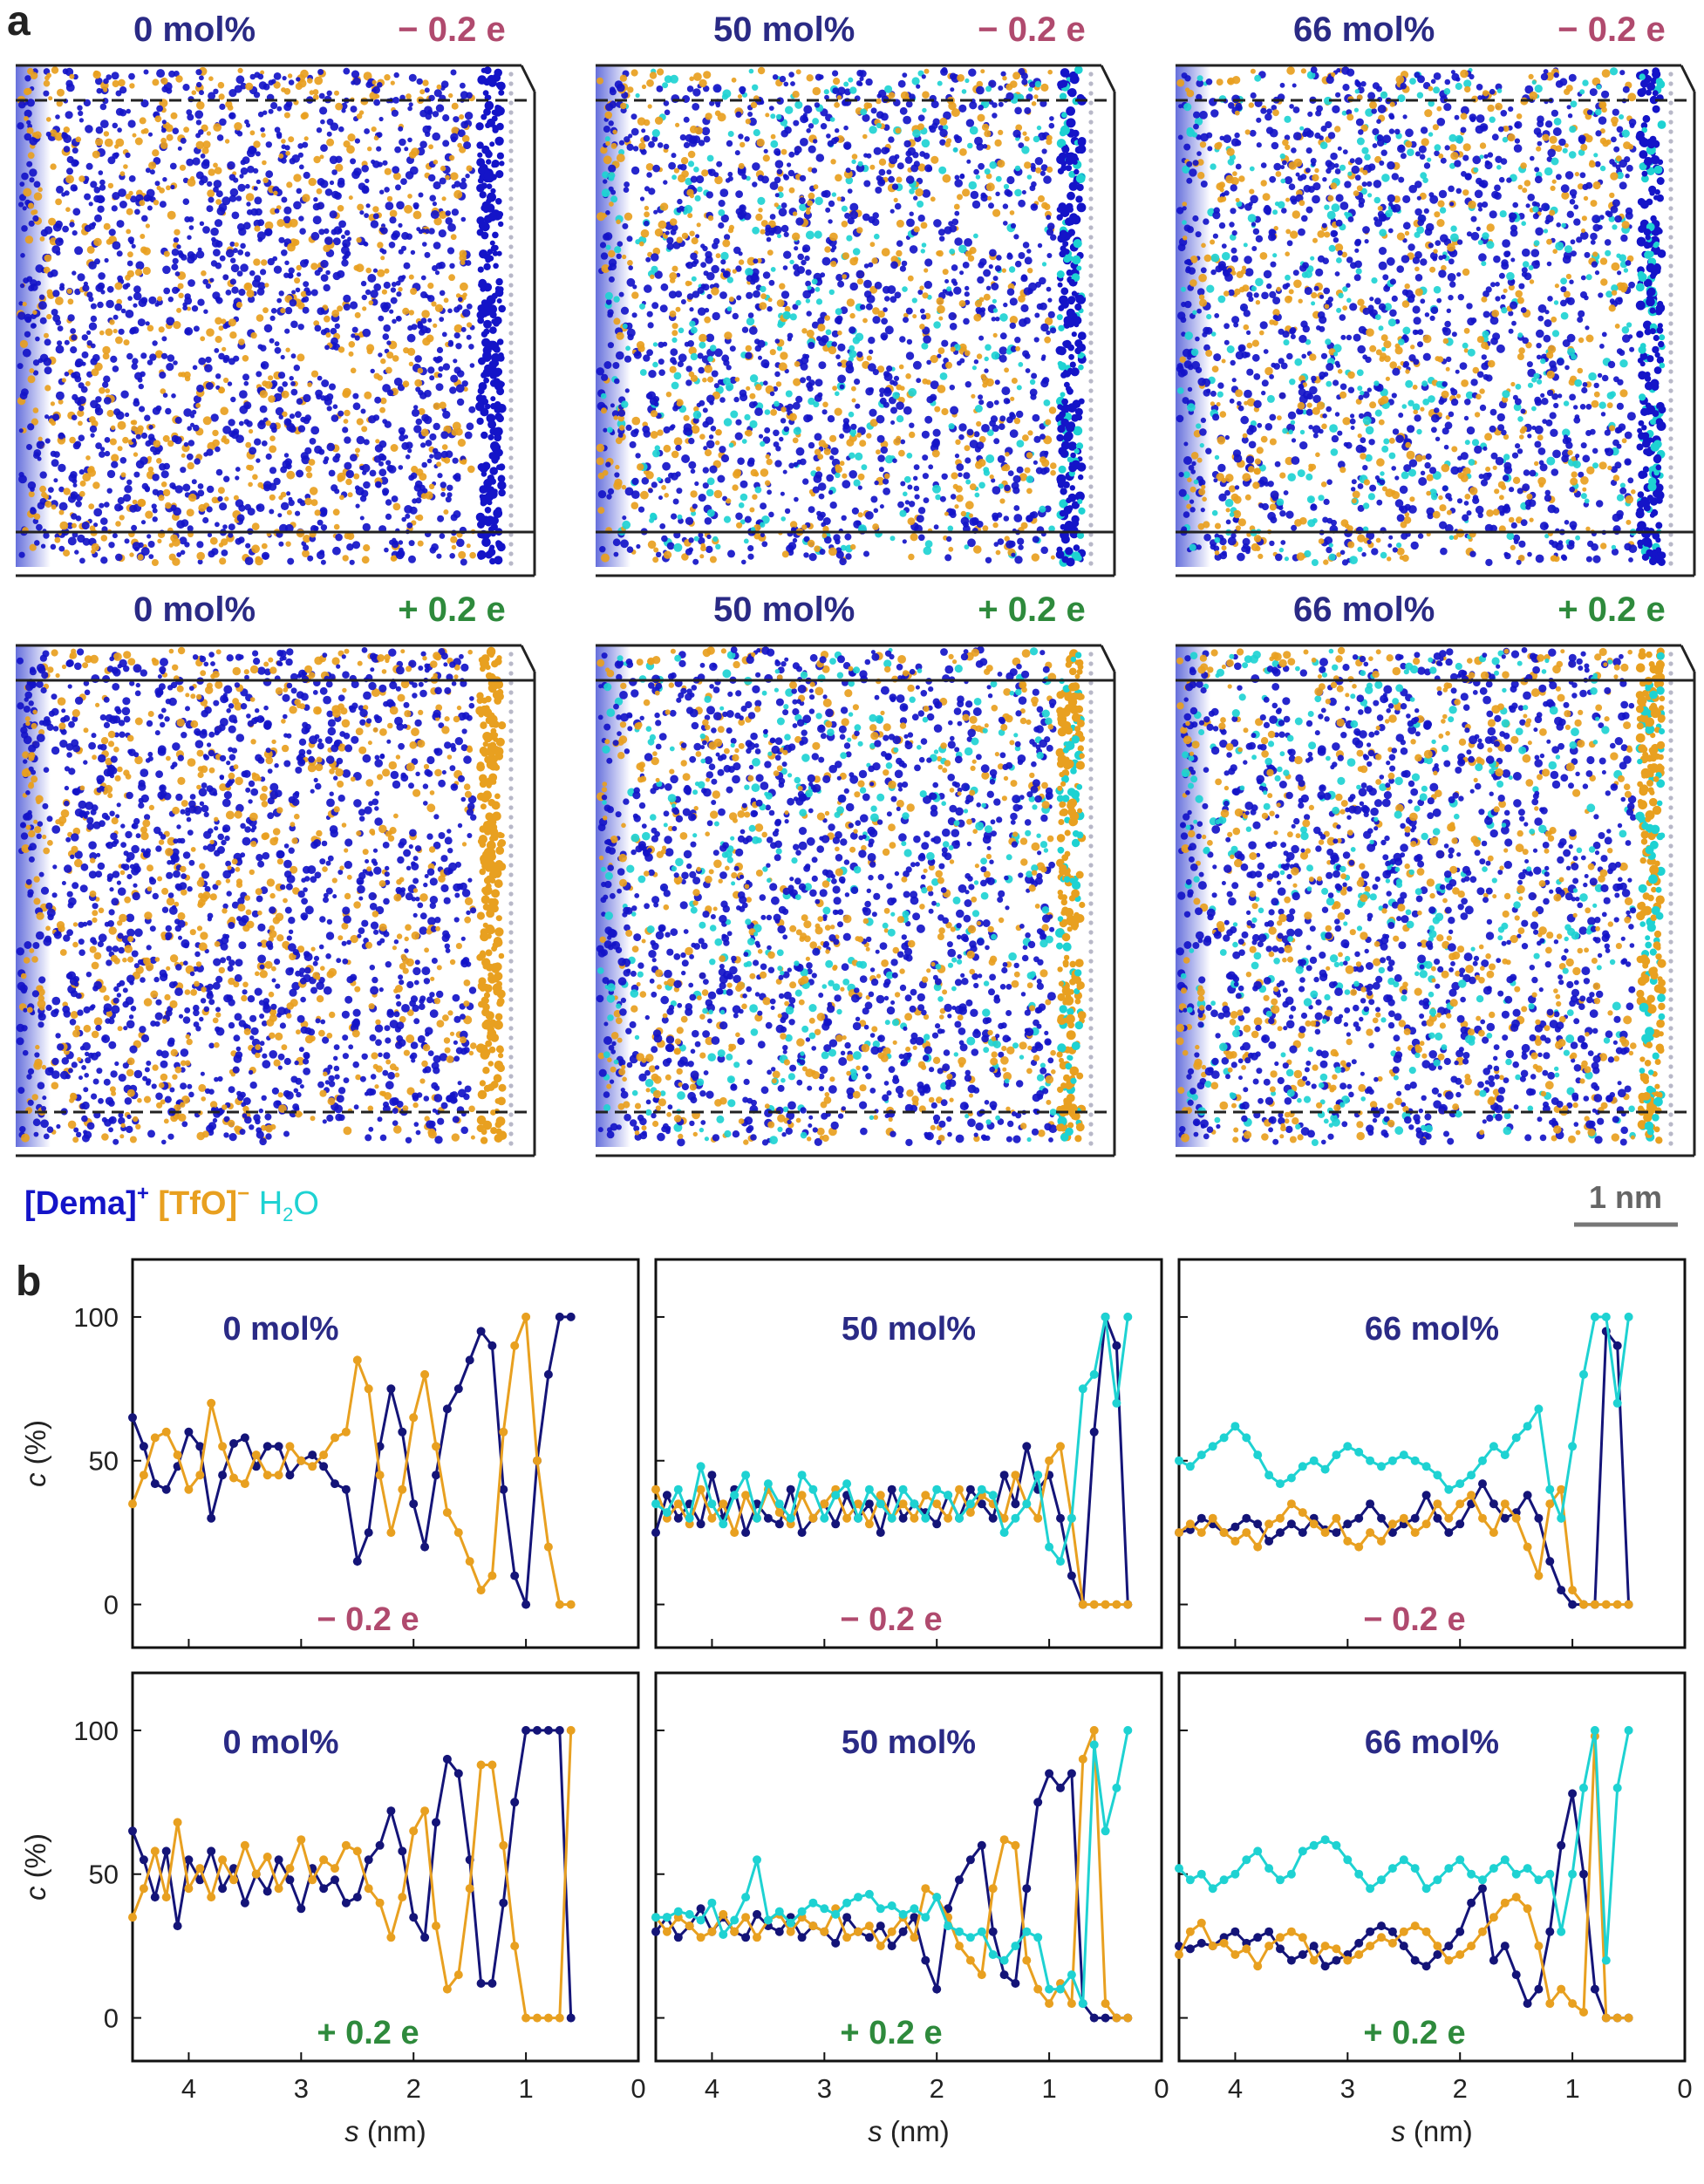 The width and height of the screenshot is (1704, 2184). Describe the element at coordinates (306, 1203) in the screenshot. I see `legend-h2o-o: O` at that location.